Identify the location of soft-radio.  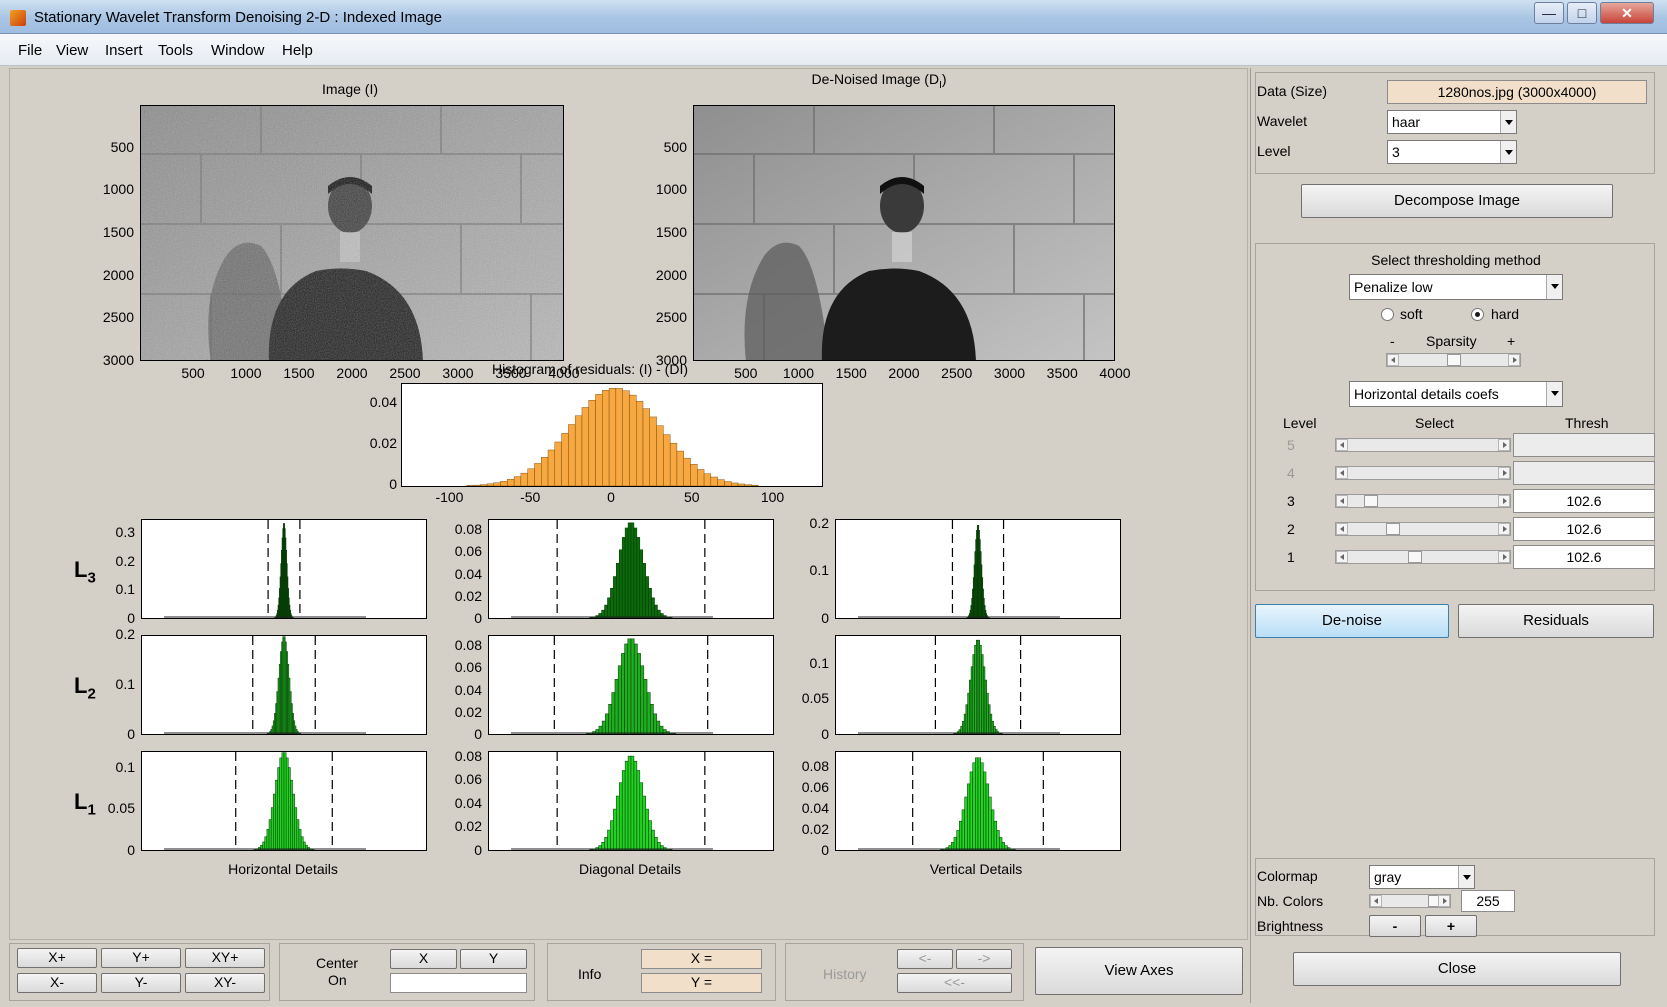
(1387, 314).